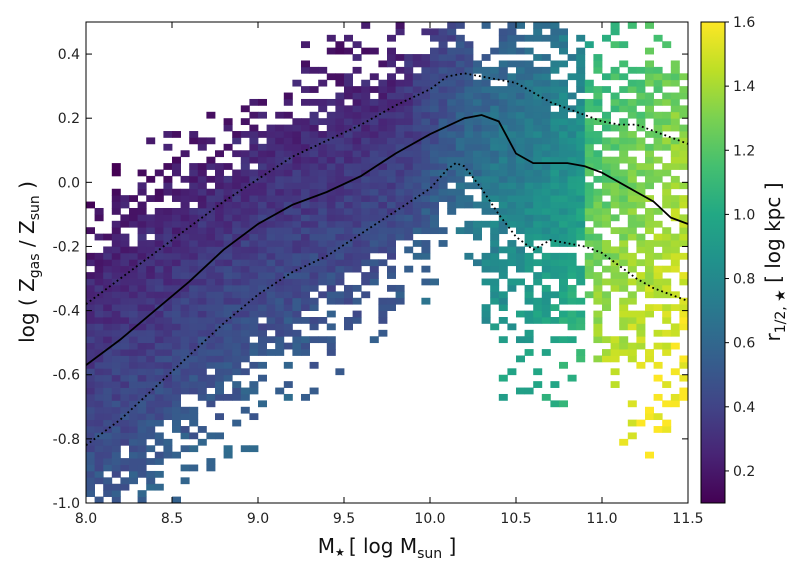  I want to click on y-tick-label: -0.8, so click(66, 440).